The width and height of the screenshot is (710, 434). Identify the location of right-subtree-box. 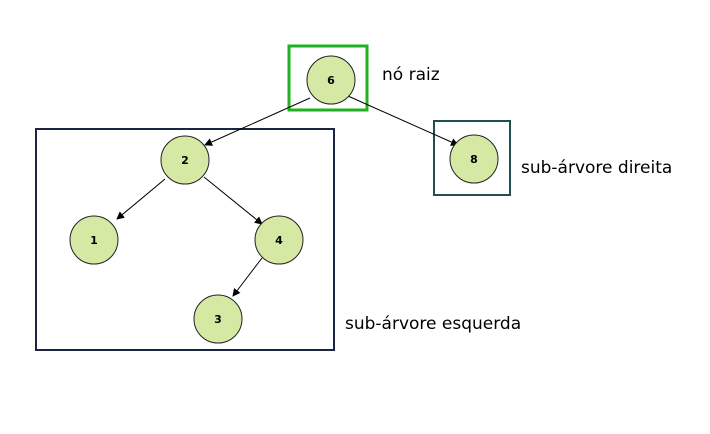
(472, 158).